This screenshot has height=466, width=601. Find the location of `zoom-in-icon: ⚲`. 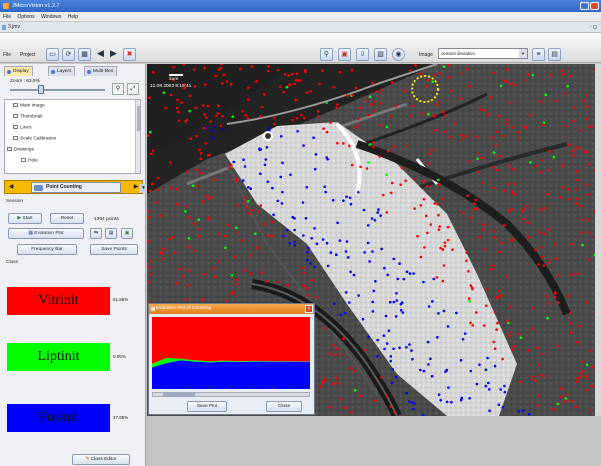

zoom-in-icon: ⚲ is located at coordinates (118, 89).